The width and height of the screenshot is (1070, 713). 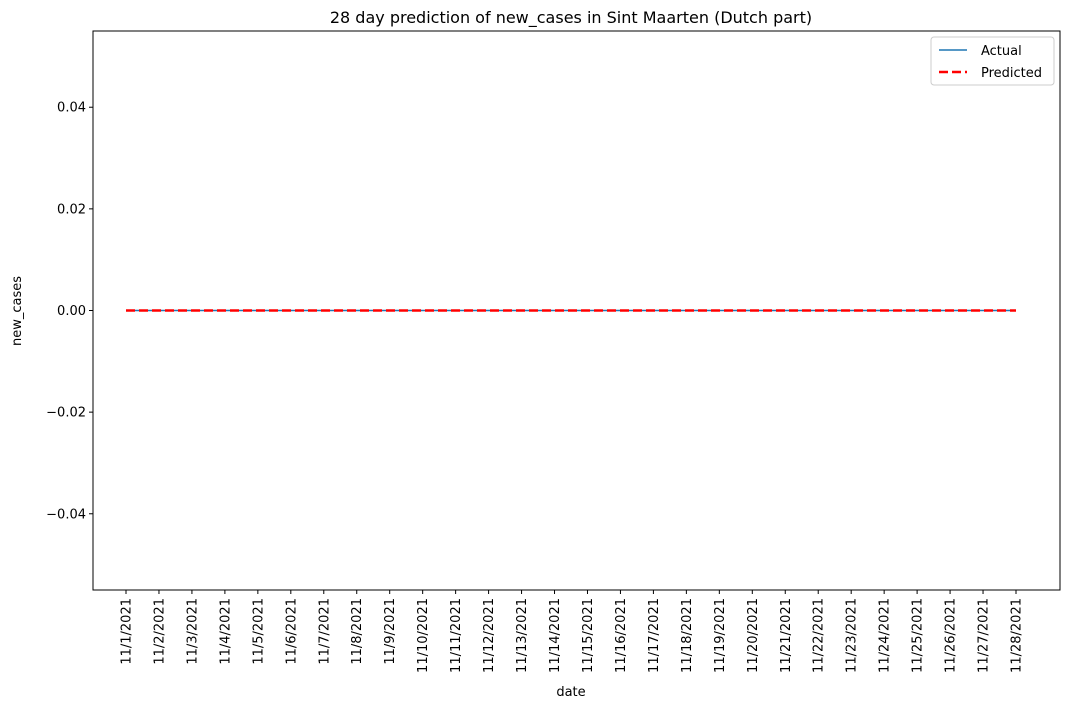 I want to click on legend: Actual Predicted, so click(x=992, y=61).